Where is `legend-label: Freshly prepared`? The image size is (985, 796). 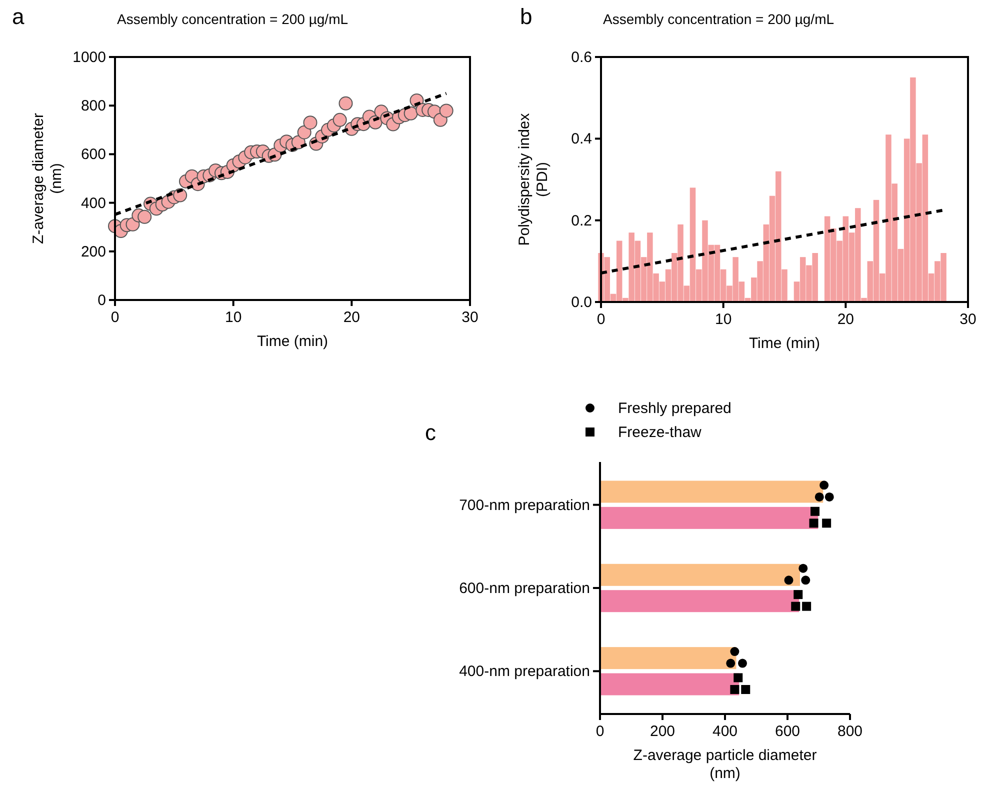
legend-label: Freshly prepared is located at coordinates (675, 408).